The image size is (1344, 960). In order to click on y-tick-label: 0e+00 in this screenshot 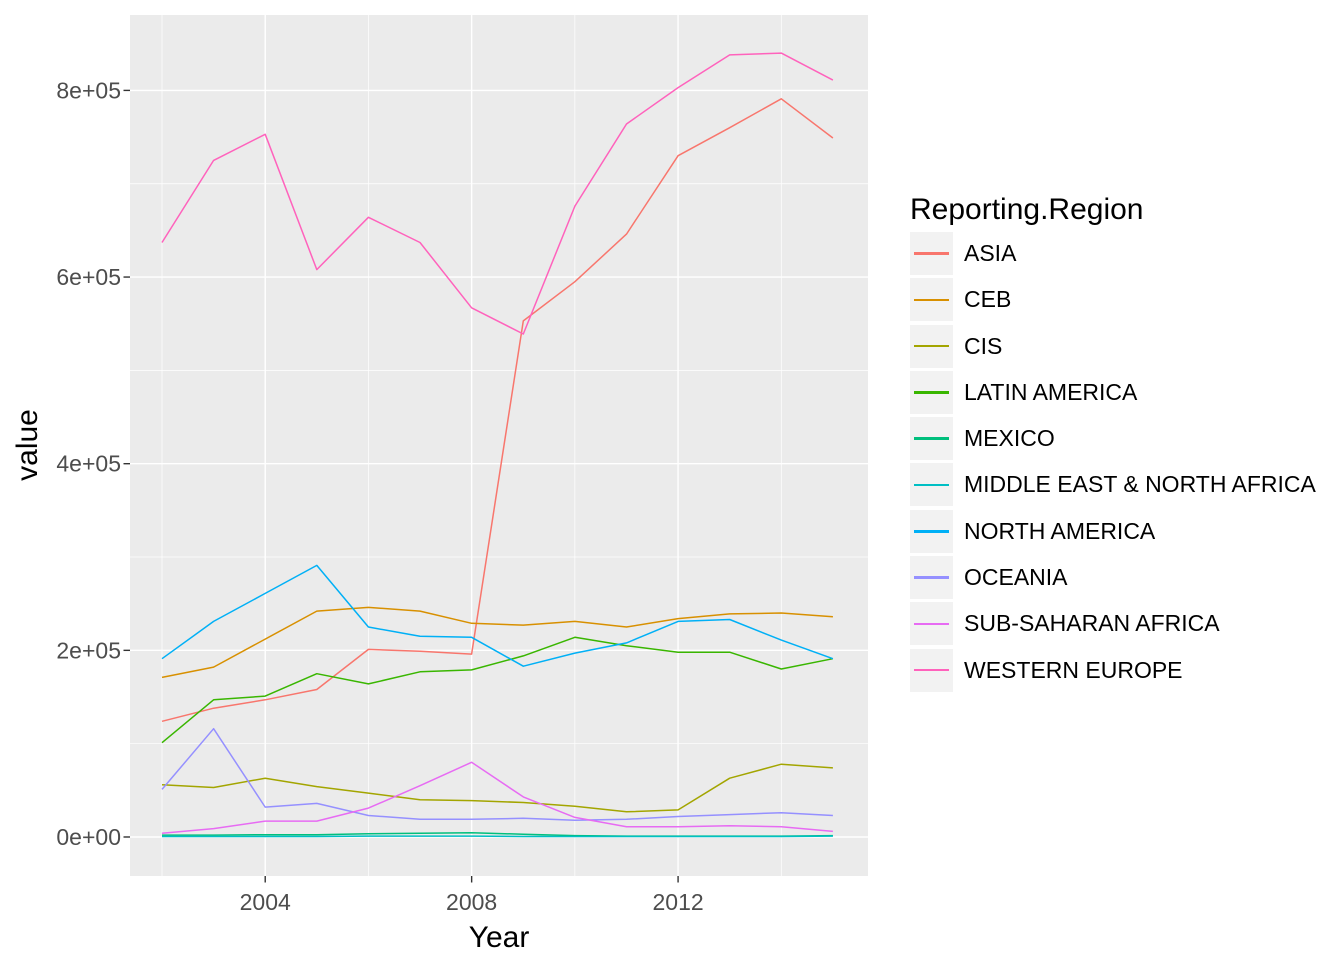, I will do `click(88, 837)`.